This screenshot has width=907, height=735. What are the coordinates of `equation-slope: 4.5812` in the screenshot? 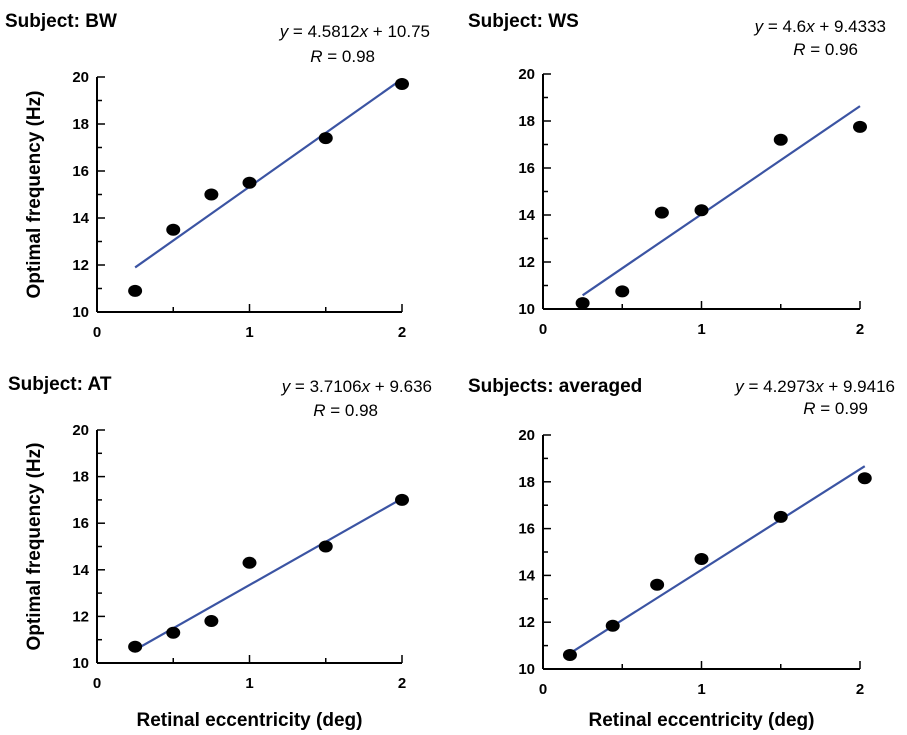 It's located at (334, 31).